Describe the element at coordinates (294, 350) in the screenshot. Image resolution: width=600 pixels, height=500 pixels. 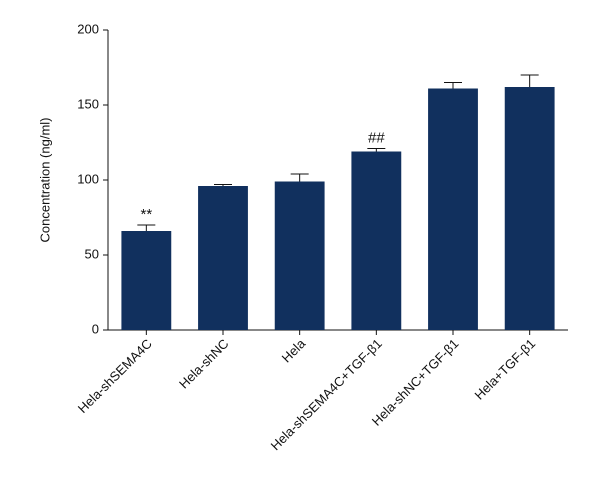
I see `x-tick-label: Hela` at that location.